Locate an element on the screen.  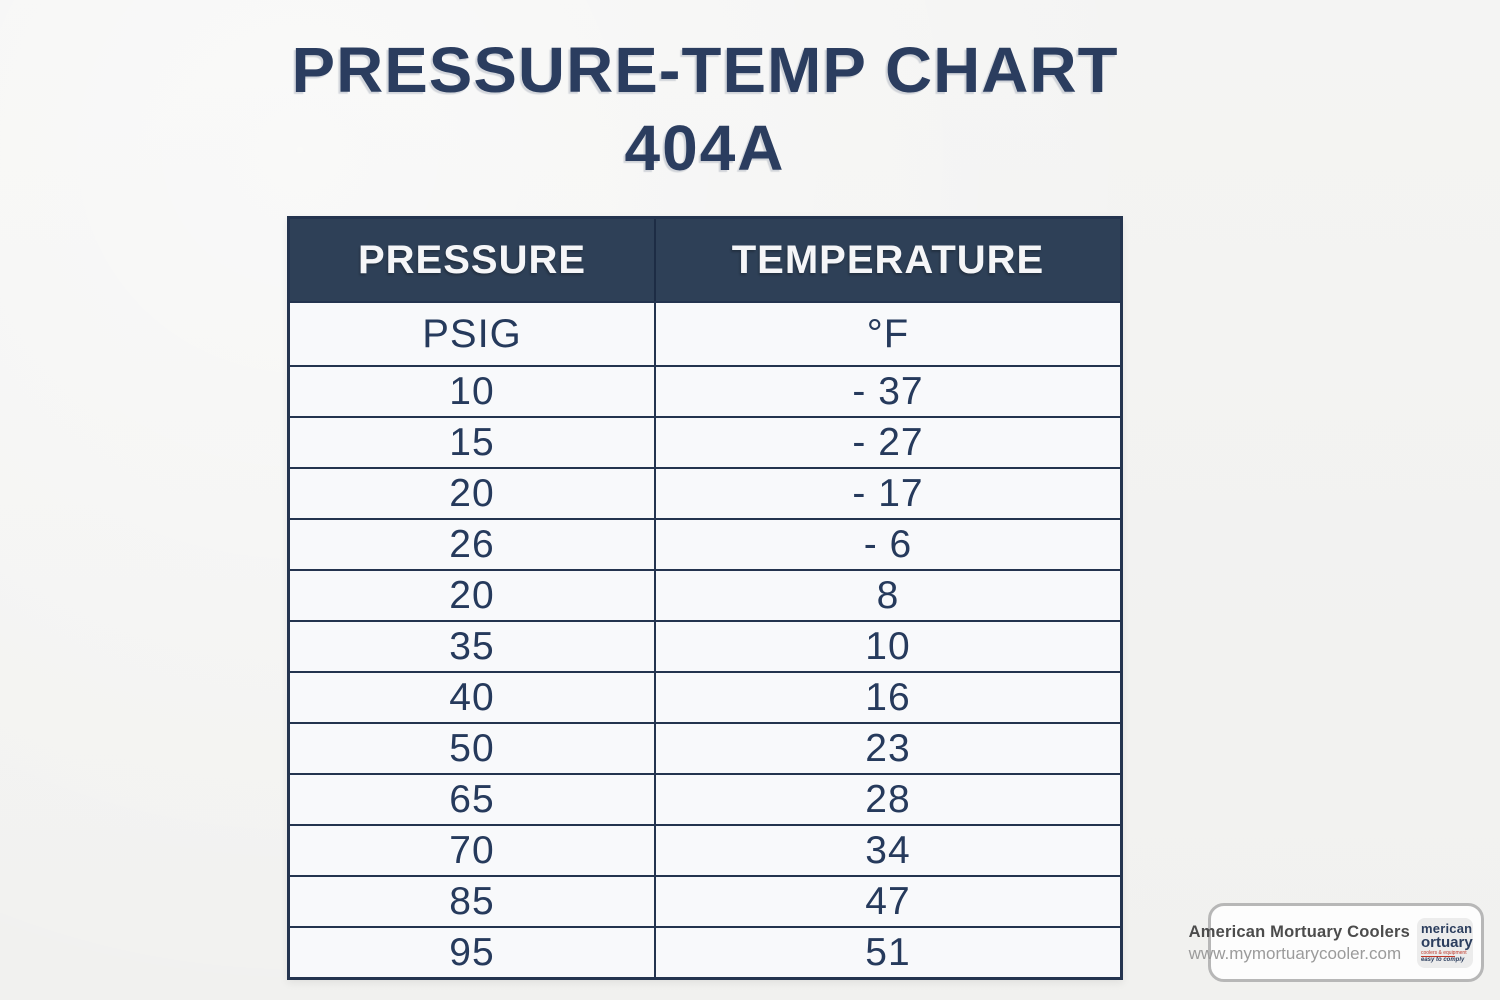
table-row: 20 8 is located at coordinates (705, 594).